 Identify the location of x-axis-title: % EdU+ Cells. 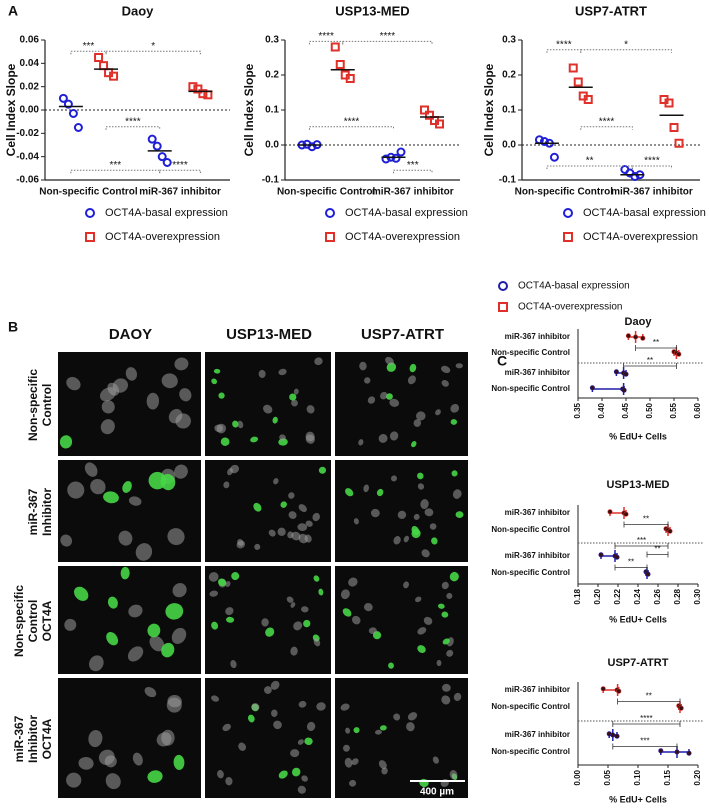
(638, 619).